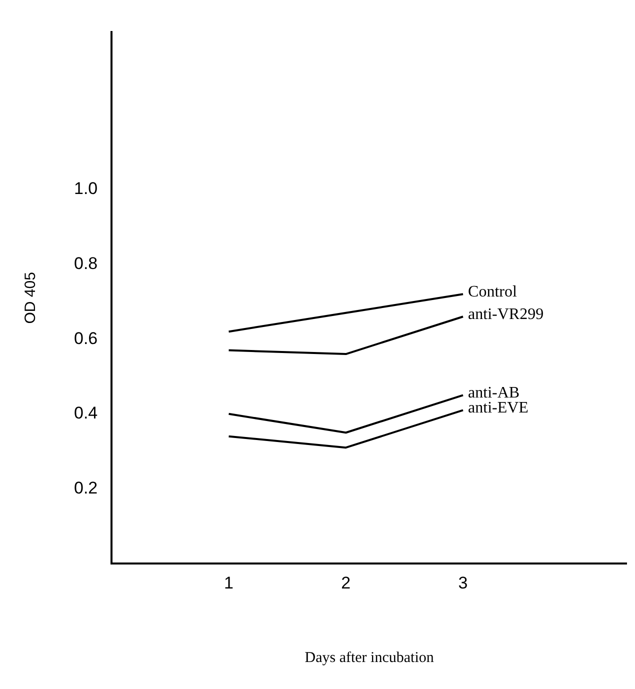 This screenshot has height=689, width=635. What do you see at coordinates (494, 393) in the screenshot?
I see `series-label: anti-AB` at bounding box center [494, 393].